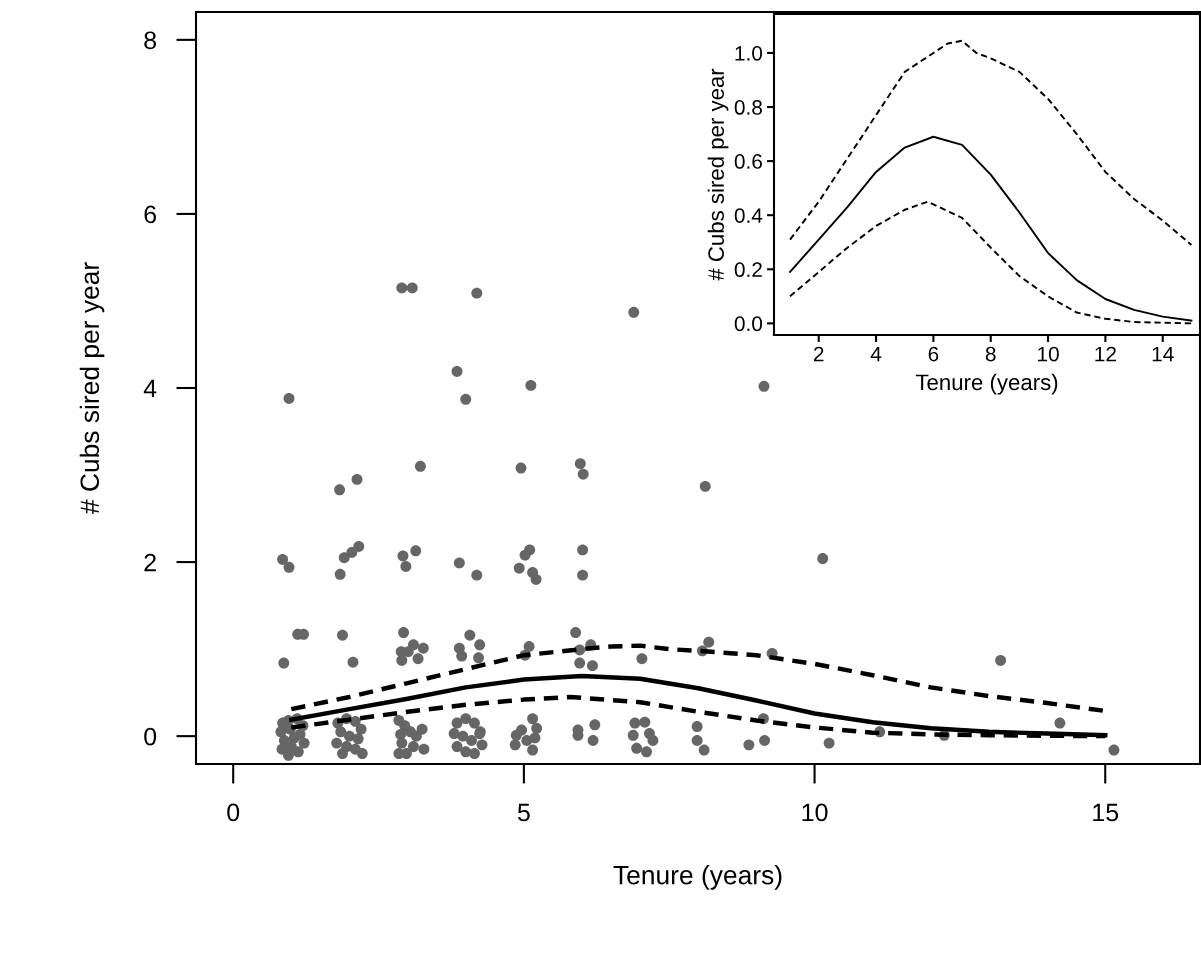 Image resolution: width=1201 pixels, height=954 pixels. What do you see at coordinates (150, 562) in the screenshot?
I see `y-tick-label: 2` at bounding box center [150, 562].